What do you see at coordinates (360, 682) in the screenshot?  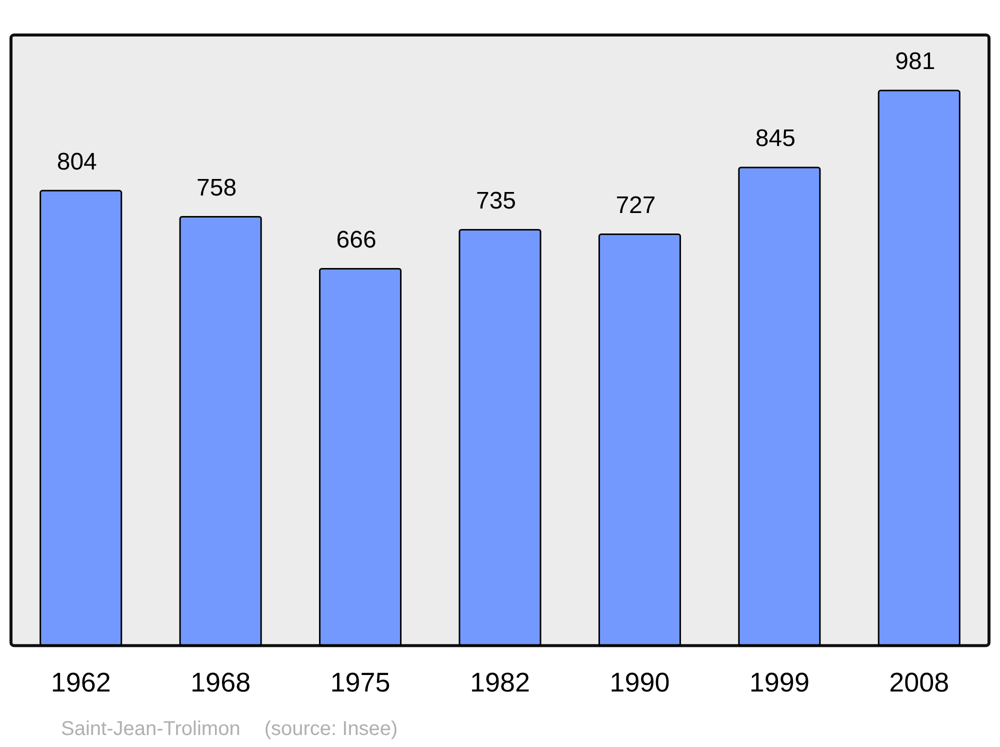 I see `x-tick-label: 1975` at bounding box center [360, 682].